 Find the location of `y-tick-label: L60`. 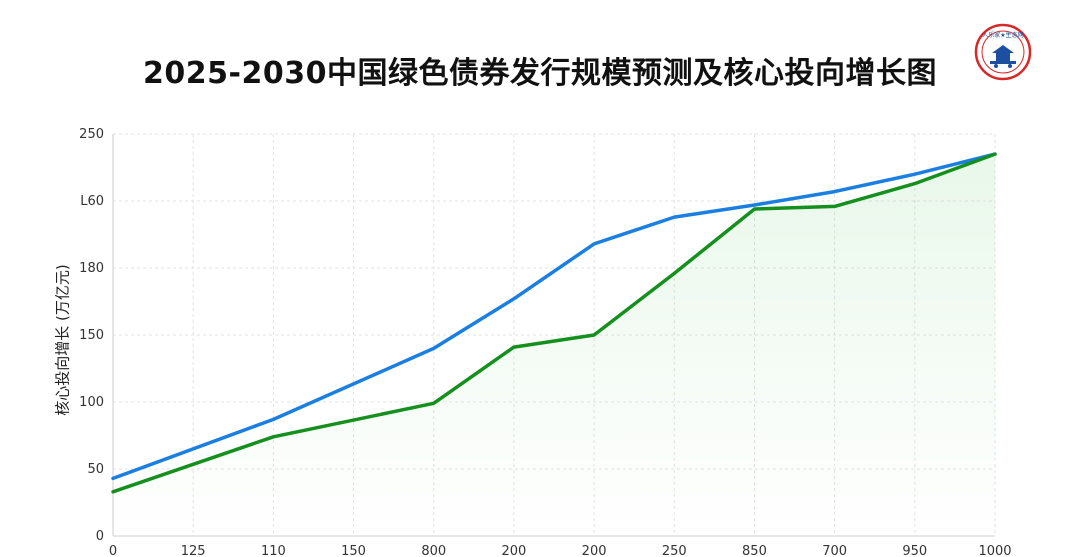

y-tick-label: L60 is located at coordinates (92, 201).